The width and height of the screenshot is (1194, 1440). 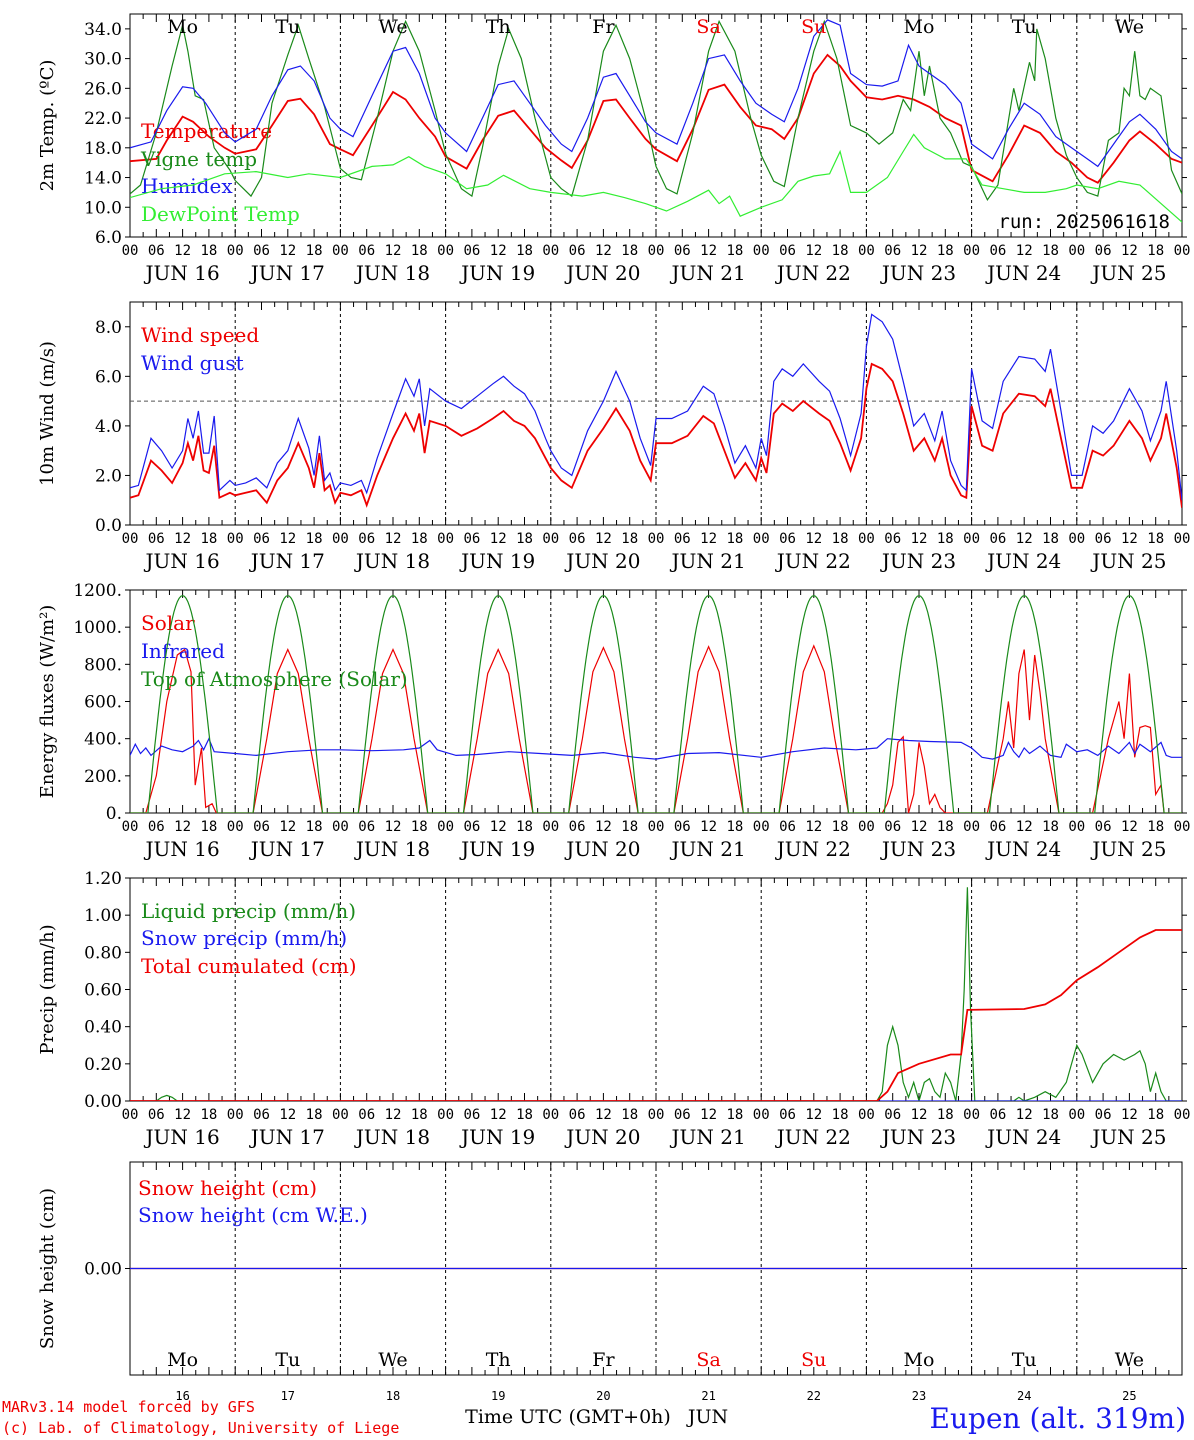 What do you see at coordinates (603, 27) in the screenshot?
I see `weekday-label: Fr` at bounding box center [603, 27].